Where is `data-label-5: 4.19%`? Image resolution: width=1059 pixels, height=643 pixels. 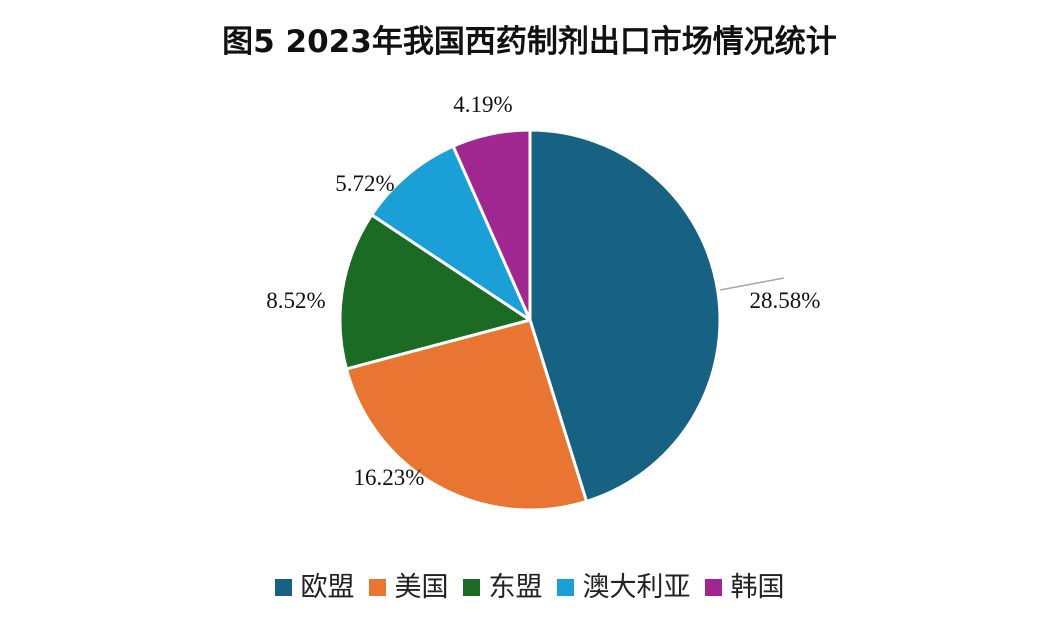
data-label-5: 4.19% is located at coordinates (482, 104).